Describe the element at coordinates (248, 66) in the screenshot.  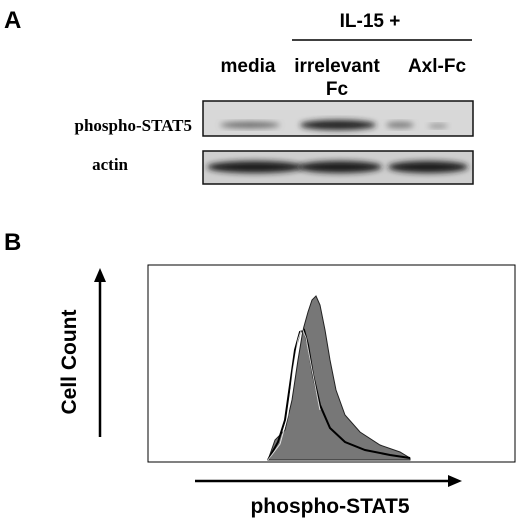
I see `lane-label: media` at that location.